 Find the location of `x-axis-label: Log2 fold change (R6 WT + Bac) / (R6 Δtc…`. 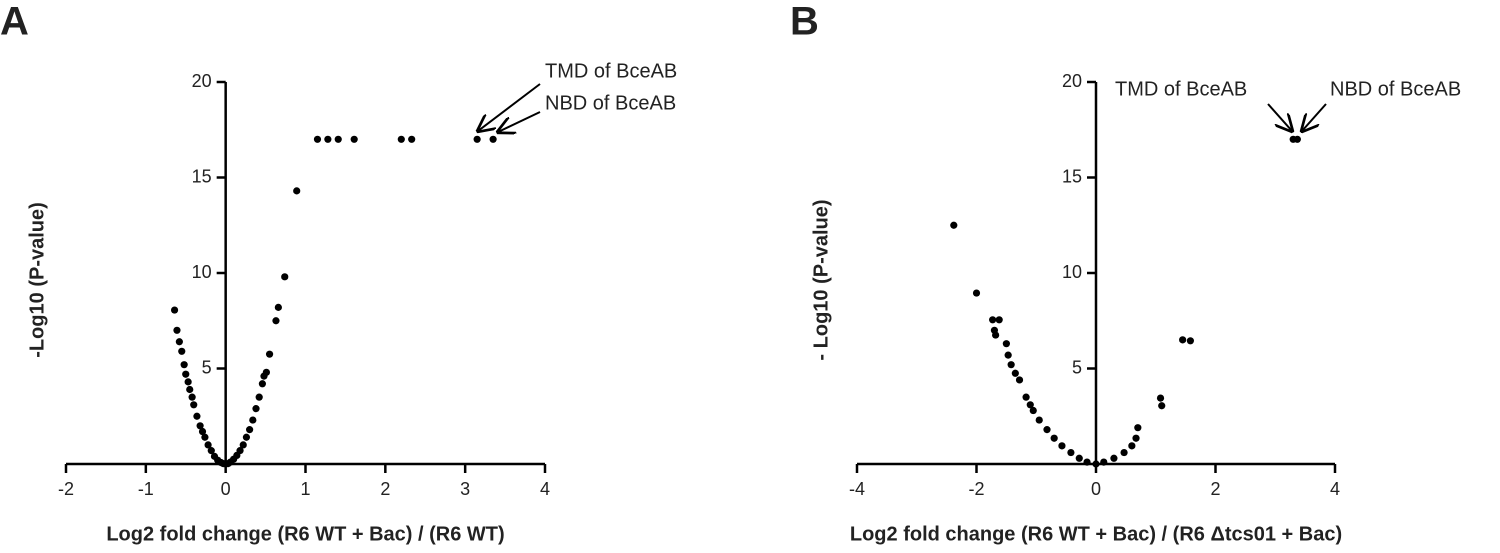

x-axis-label: Log2 fold change (R6 WT + Bac) / (R6 Δtc… is located at coordinates (1096, 534).